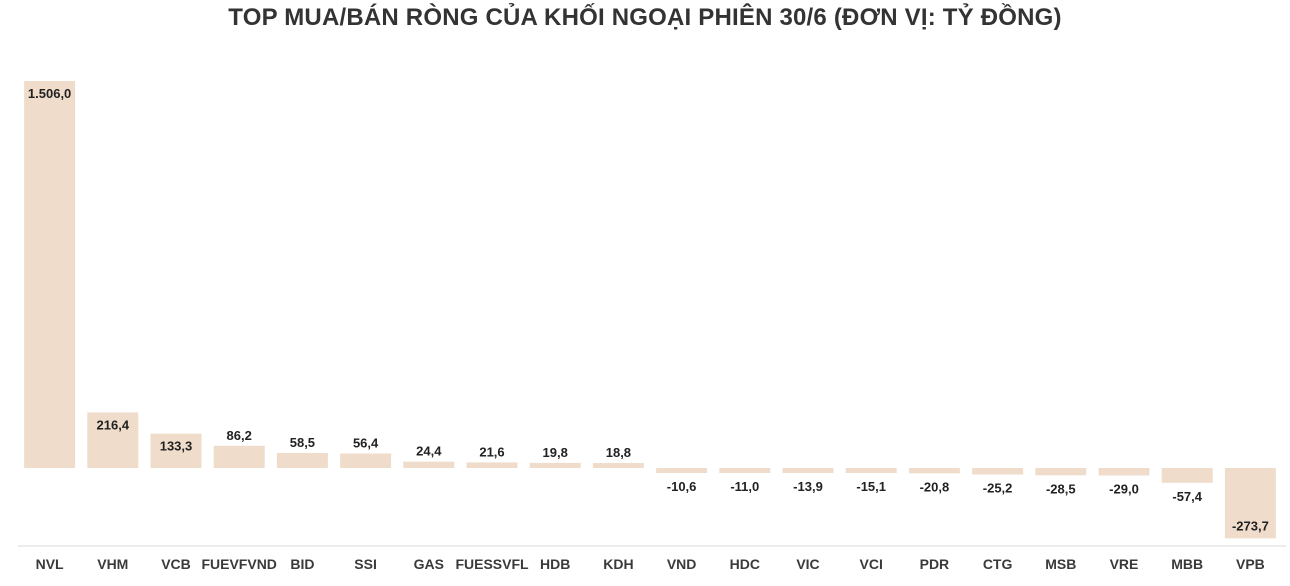 The height and width of the screenshot is (586, 1290). What do you see at coordinates (998, 488) in the screenshot?
I see `data-label-ctg: -25,2` at bounding box center [998, 488].